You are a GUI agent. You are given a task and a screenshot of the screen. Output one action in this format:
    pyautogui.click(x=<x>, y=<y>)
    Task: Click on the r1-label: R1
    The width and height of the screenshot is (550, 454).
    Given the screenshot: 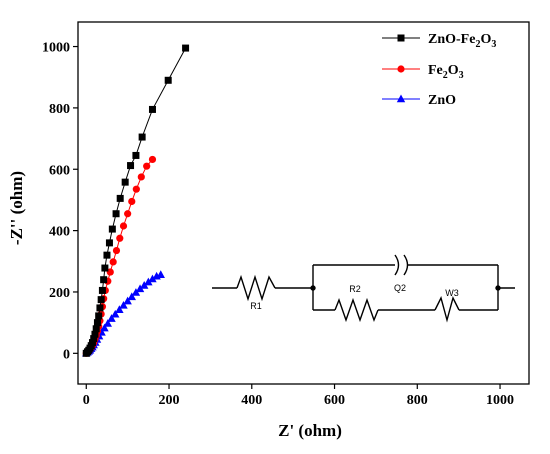 What is the action you would take?
    pyautogui.click(x=256, y=306)
    